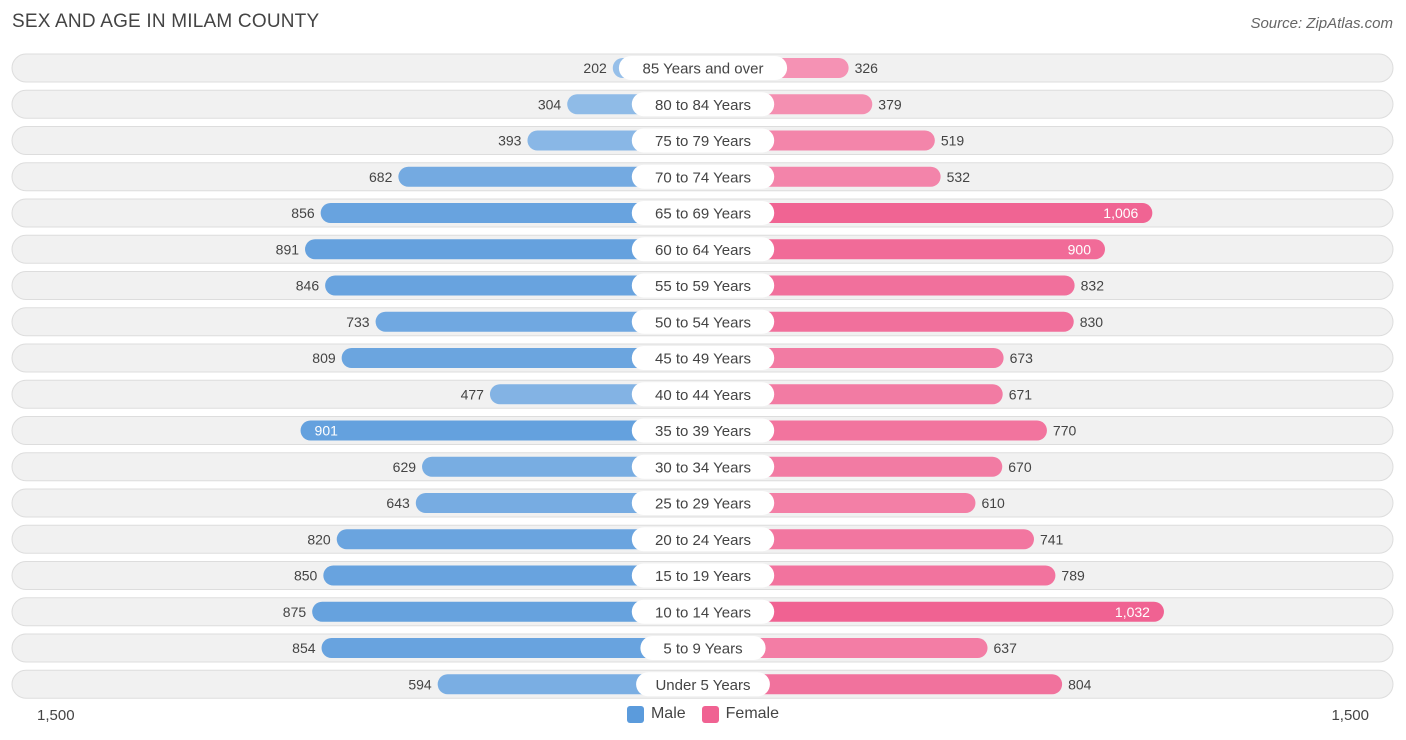 The height and width of the screenshot is (740, 1406). What do you see at coordinates (473, 394) in the screenshot?
I see `male-value-label: 477` at bounding box center [473, 394].